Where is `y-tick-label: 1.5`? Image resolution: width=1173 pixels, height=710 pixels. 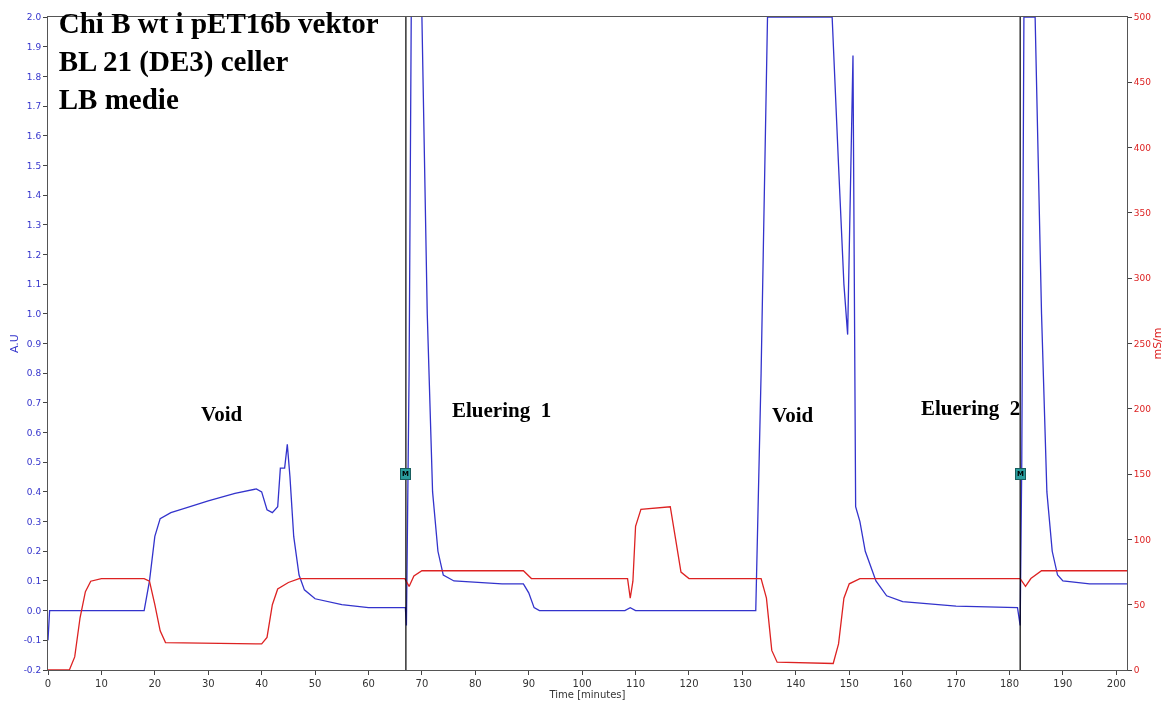
y-tick-label: 1.5 is located at coordinates (34, 165).